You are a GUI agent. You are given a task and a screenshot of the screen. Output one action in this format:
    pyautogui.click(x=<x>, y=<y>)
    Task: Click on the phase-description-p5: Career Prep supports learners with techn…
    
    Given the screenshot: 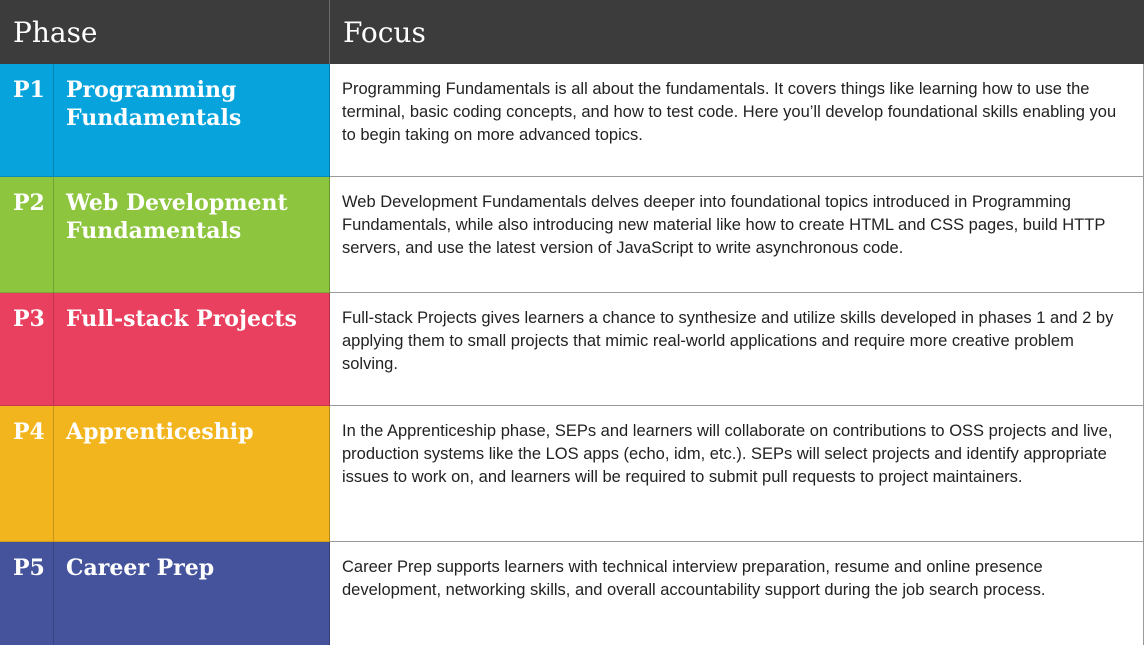 What is the action you would take?
    pyautogui.click(x=737, y=593)
    